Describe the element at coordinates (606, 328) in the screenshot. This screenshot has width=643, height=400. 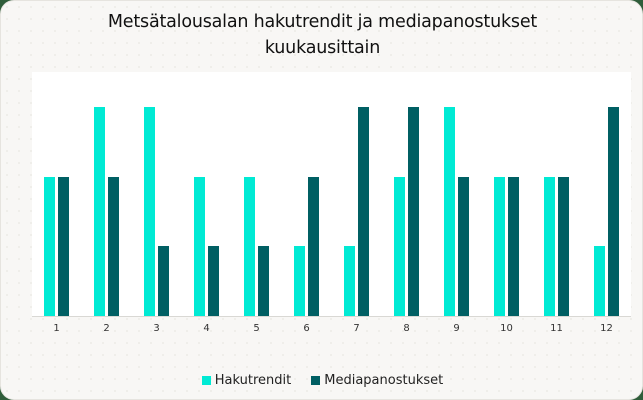
I see `x-tick-label: 12` at that location.